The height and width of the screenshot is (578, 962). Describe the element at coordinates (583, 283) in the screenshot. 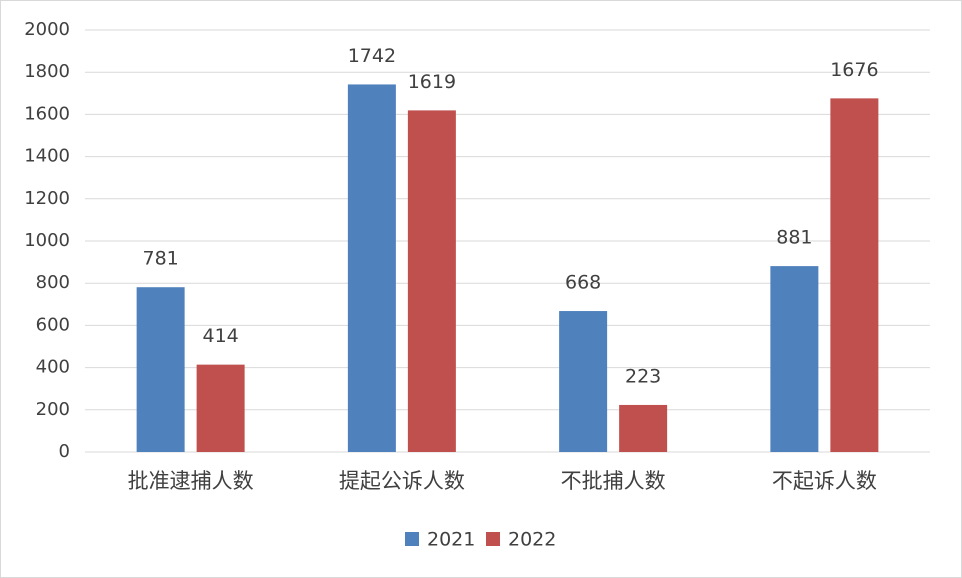

I see `value-label: 668` at that location.